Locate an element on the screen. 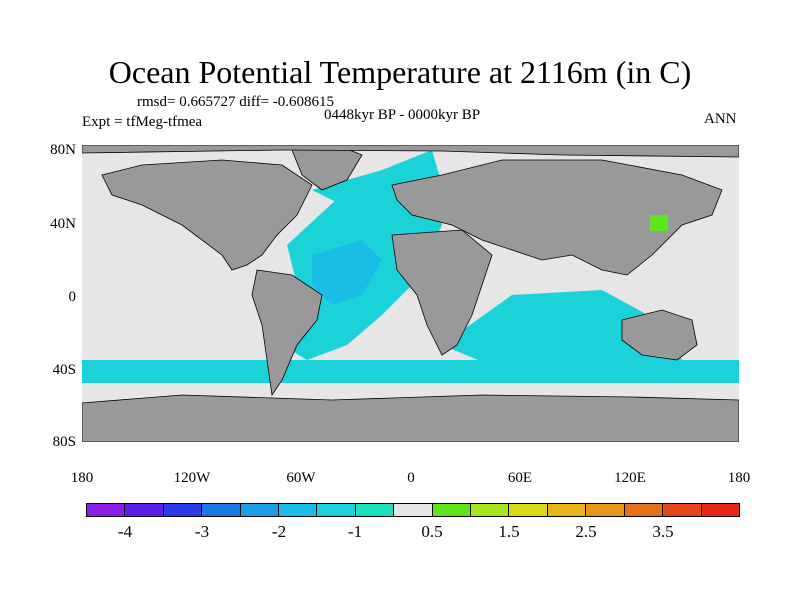 The image size is (800, 600). indian-ocean-anomaly is located at coordinates (562, 330).